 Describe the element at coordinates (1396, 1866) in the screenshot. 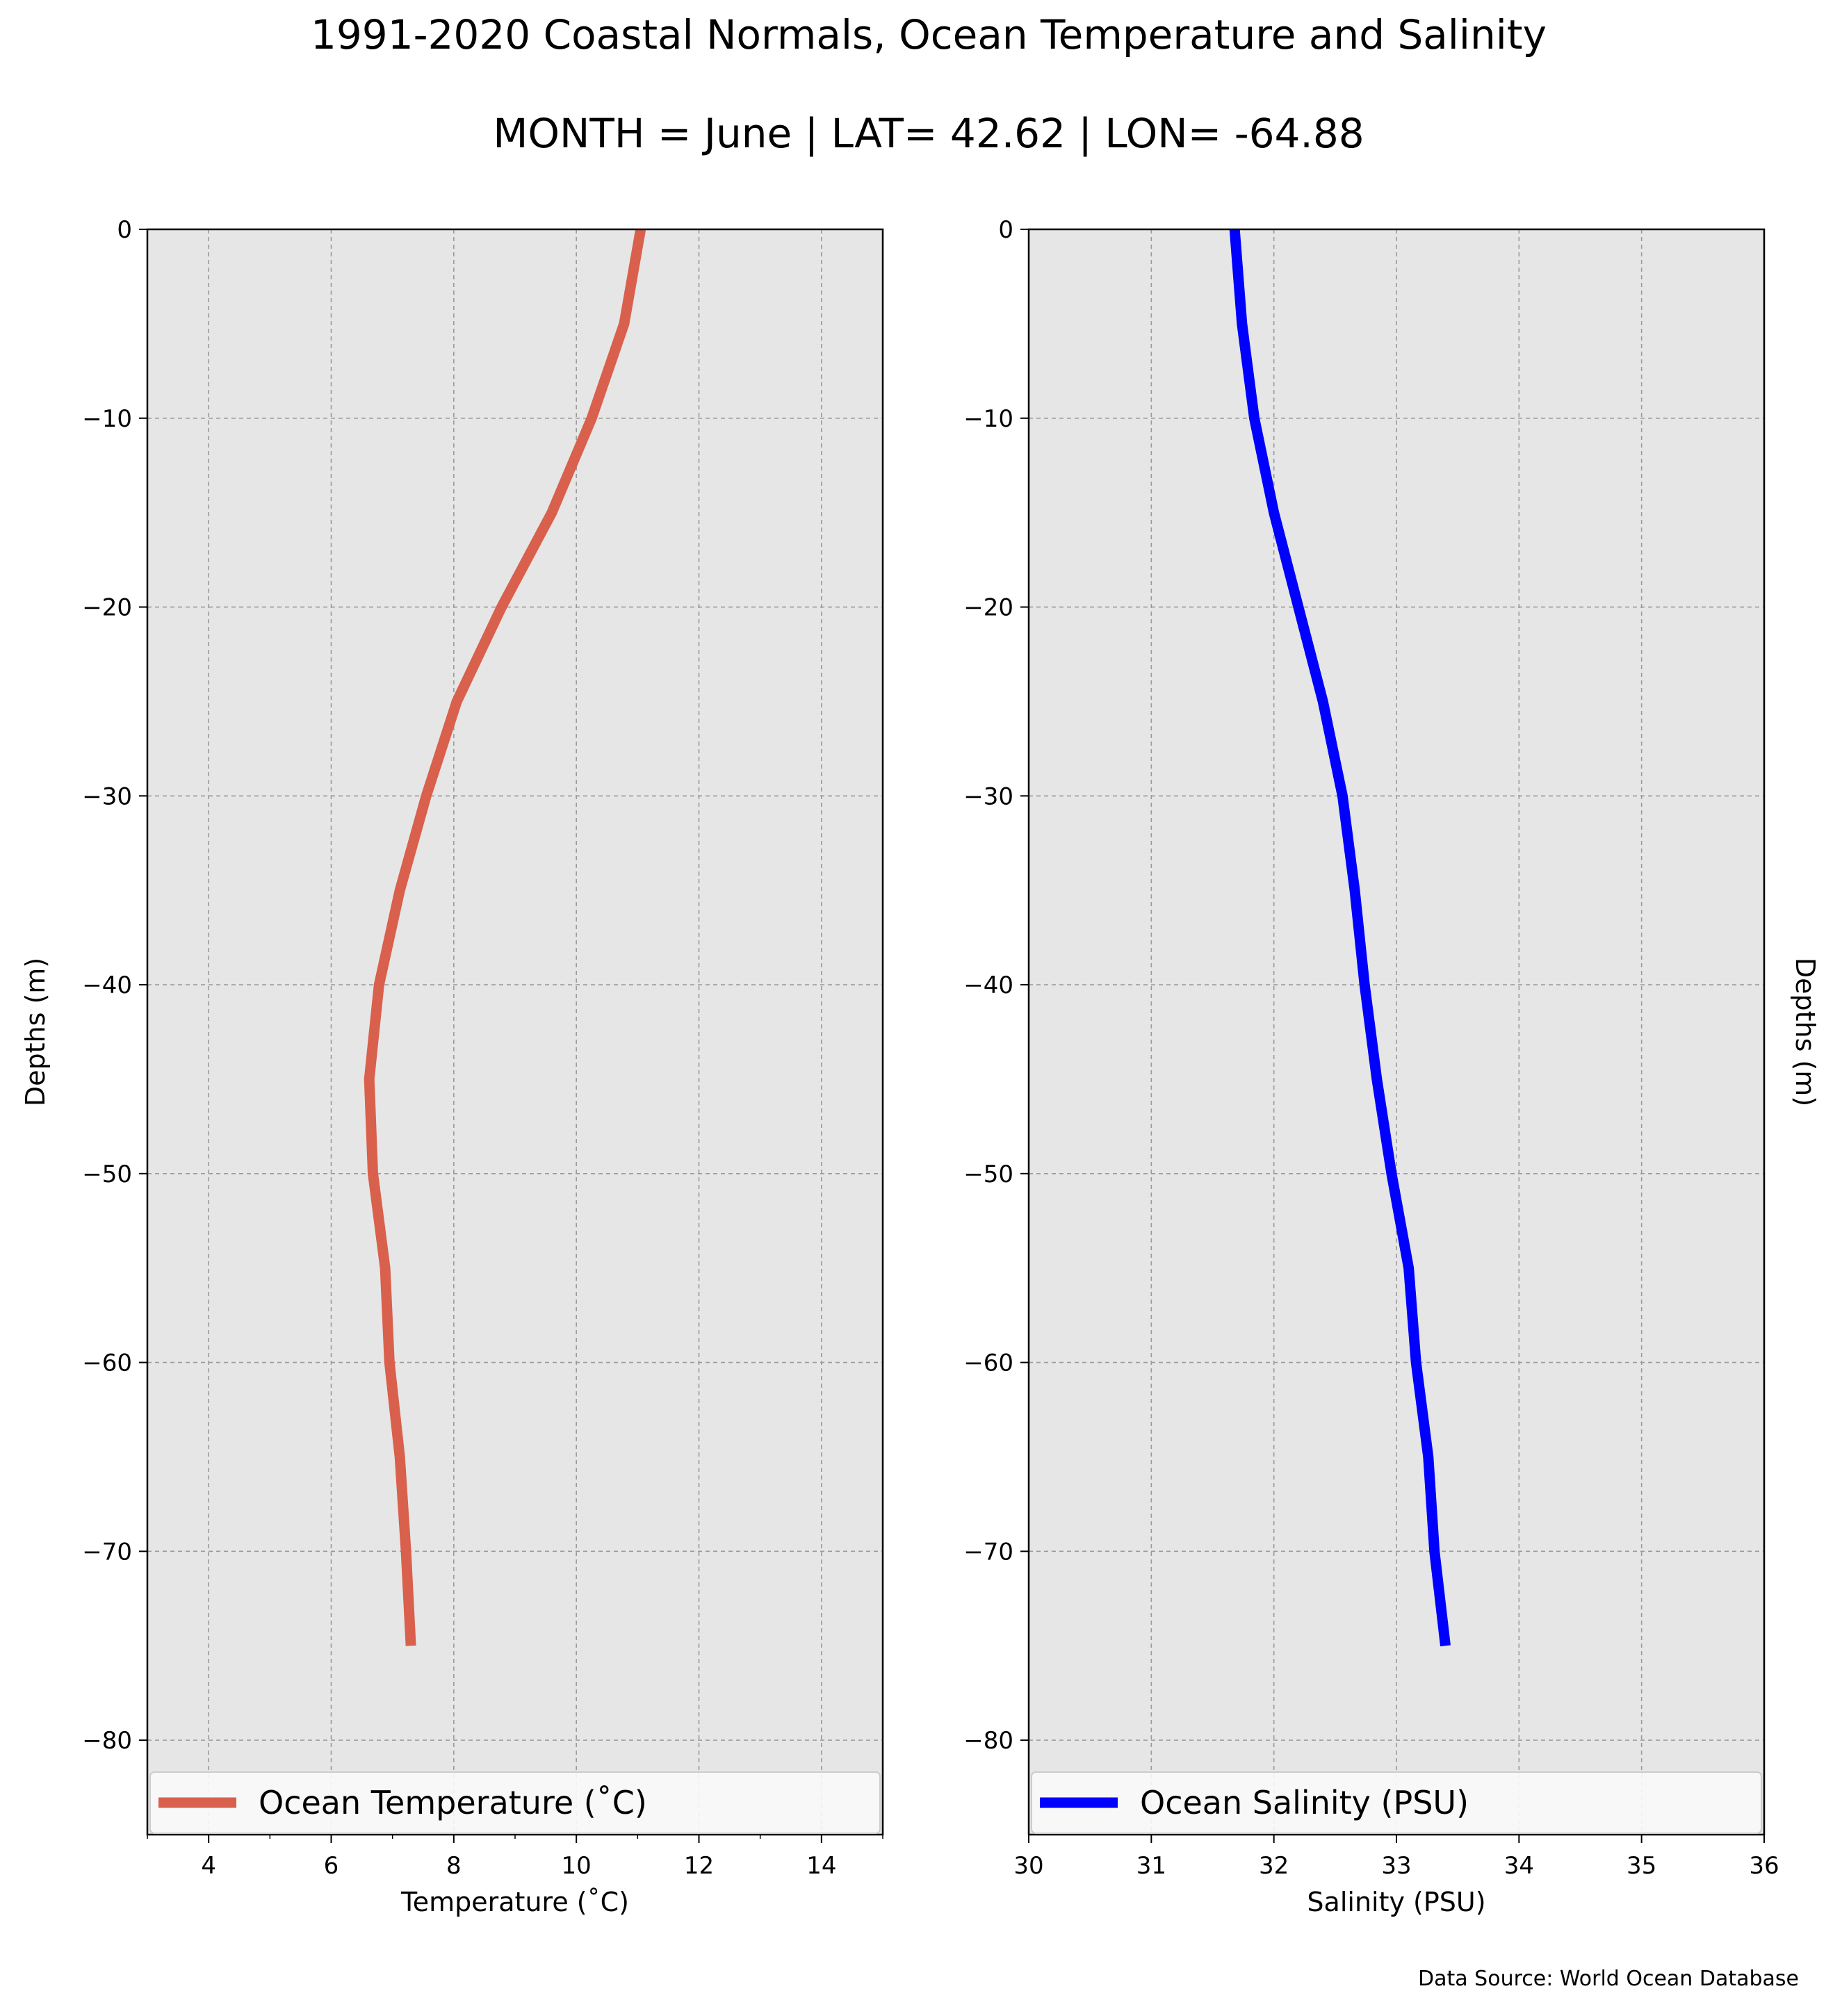

I see `salinity-x-tick-label: 33` at that location.